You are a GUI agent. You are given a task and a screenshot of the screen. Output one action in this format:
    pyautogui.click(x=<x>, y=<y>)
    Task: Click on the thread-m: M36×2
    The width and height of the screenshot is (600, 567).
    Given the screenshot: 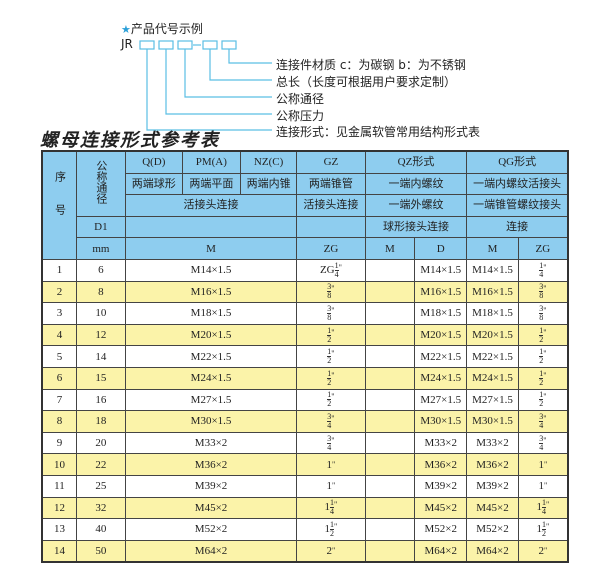 What is the action you would take?
    pyautogui.click(x=211, y=464)
    